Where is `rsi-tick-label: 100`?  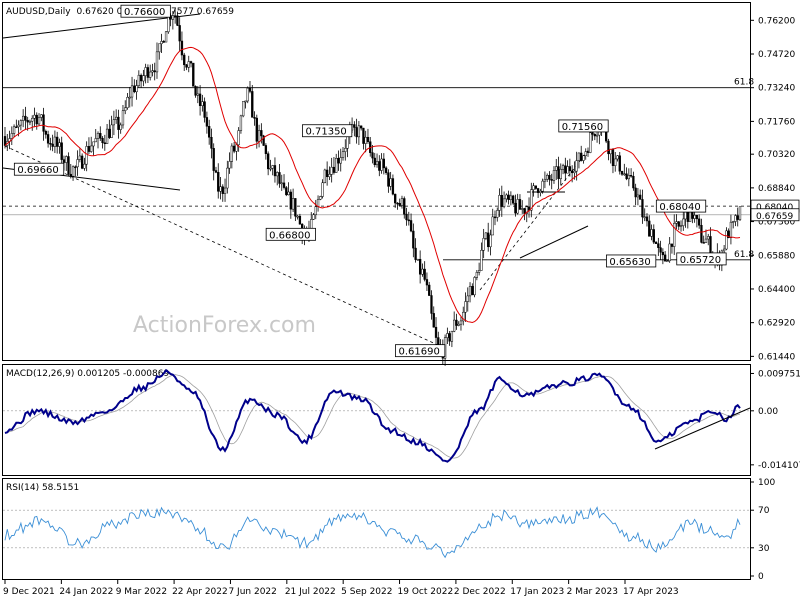 rsi-tick-label: 100 is located at coordinates (766, 483).